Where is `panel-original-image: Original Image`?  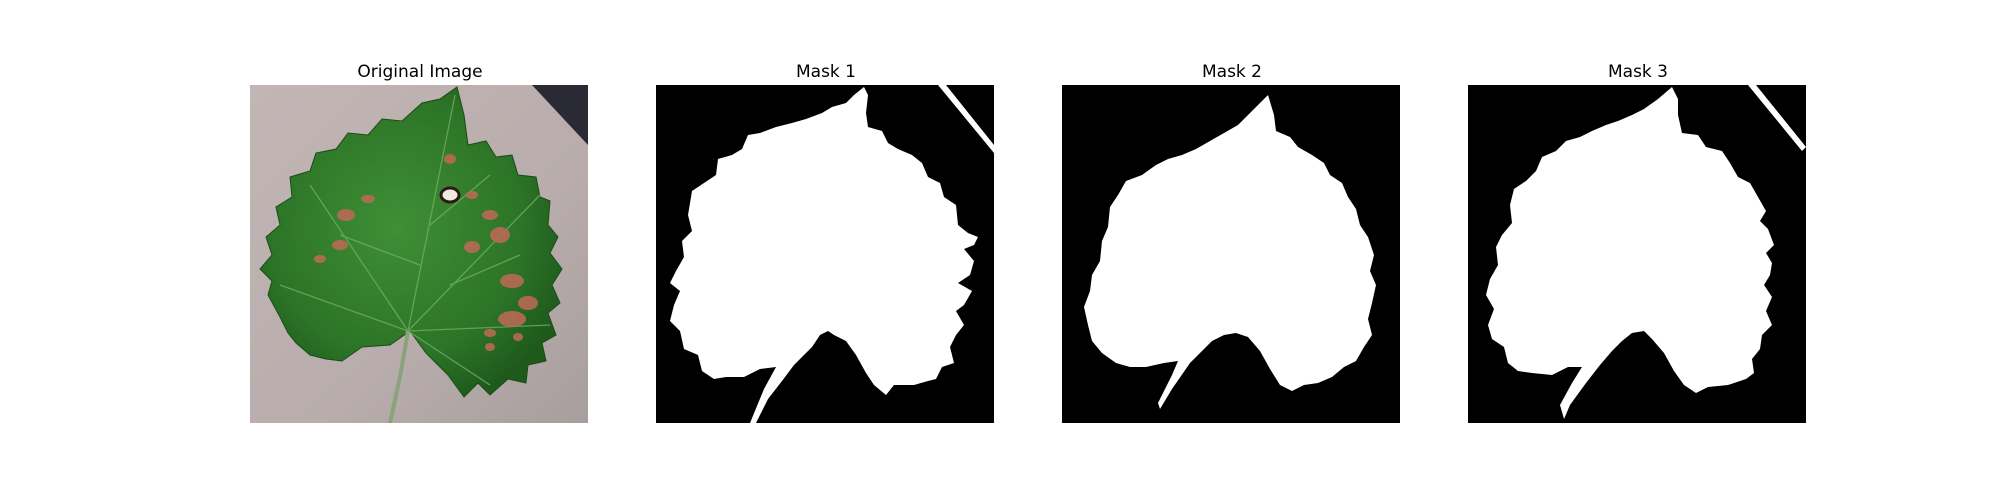 panel-original-image: Original Image is located at coordinates (420, 242).